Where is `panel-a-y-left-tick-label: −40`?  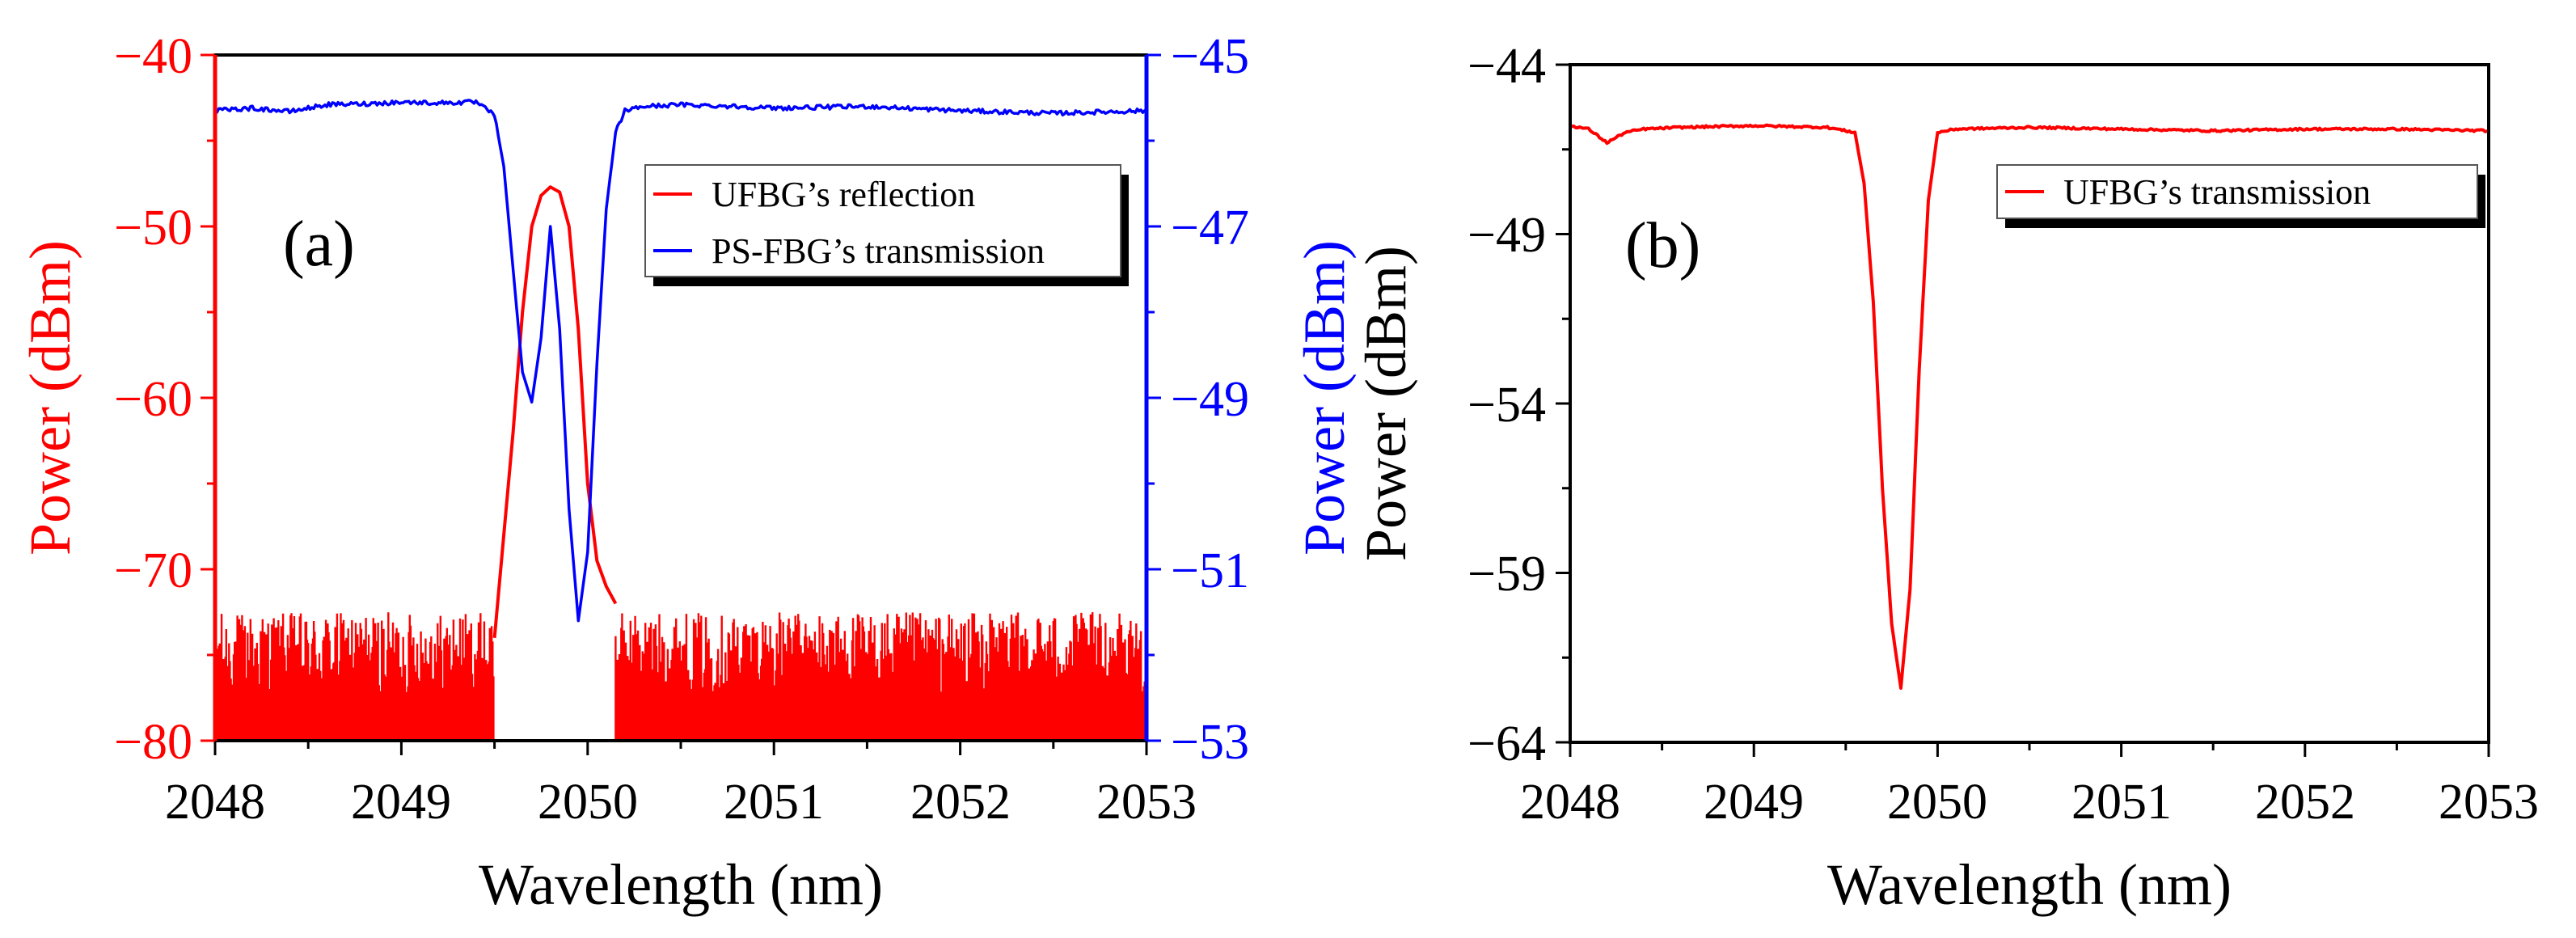 panel-a-y-left-tick-label: −40 is located at coordinates (153, 57).